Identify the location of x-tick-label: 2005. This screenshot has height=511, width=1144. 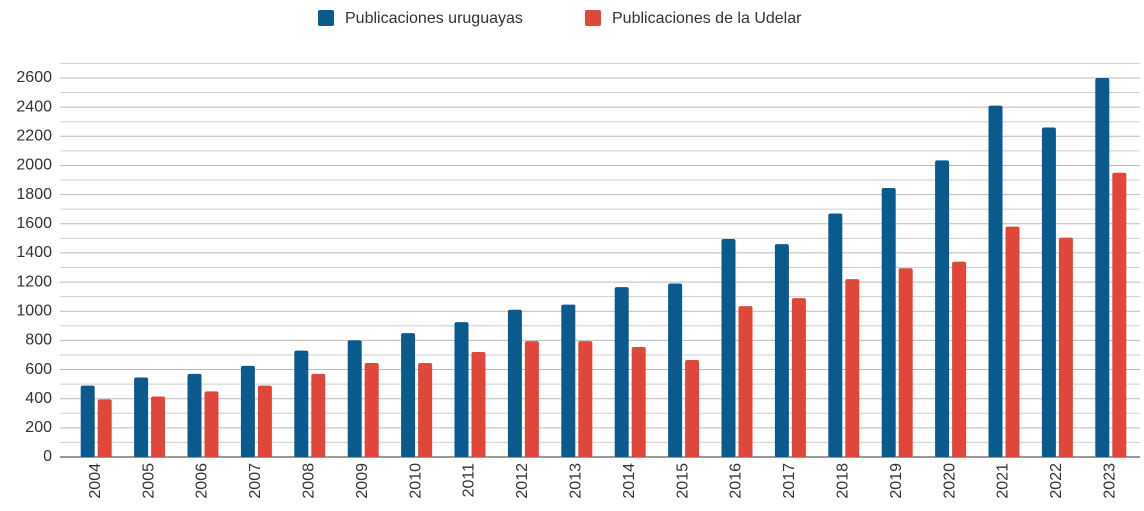
(148, 481).